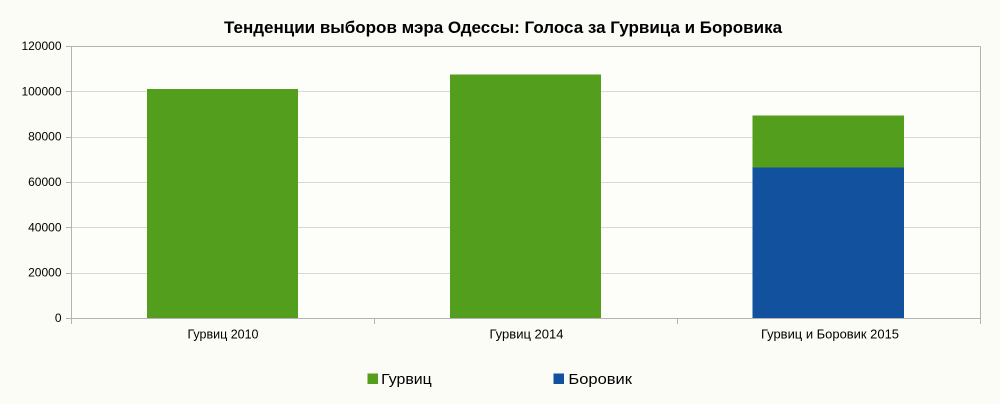  What do you see at coordinates (45, 227) in the screenshot?
I see `svg-text: 40000` at bounding box center [45, 227].